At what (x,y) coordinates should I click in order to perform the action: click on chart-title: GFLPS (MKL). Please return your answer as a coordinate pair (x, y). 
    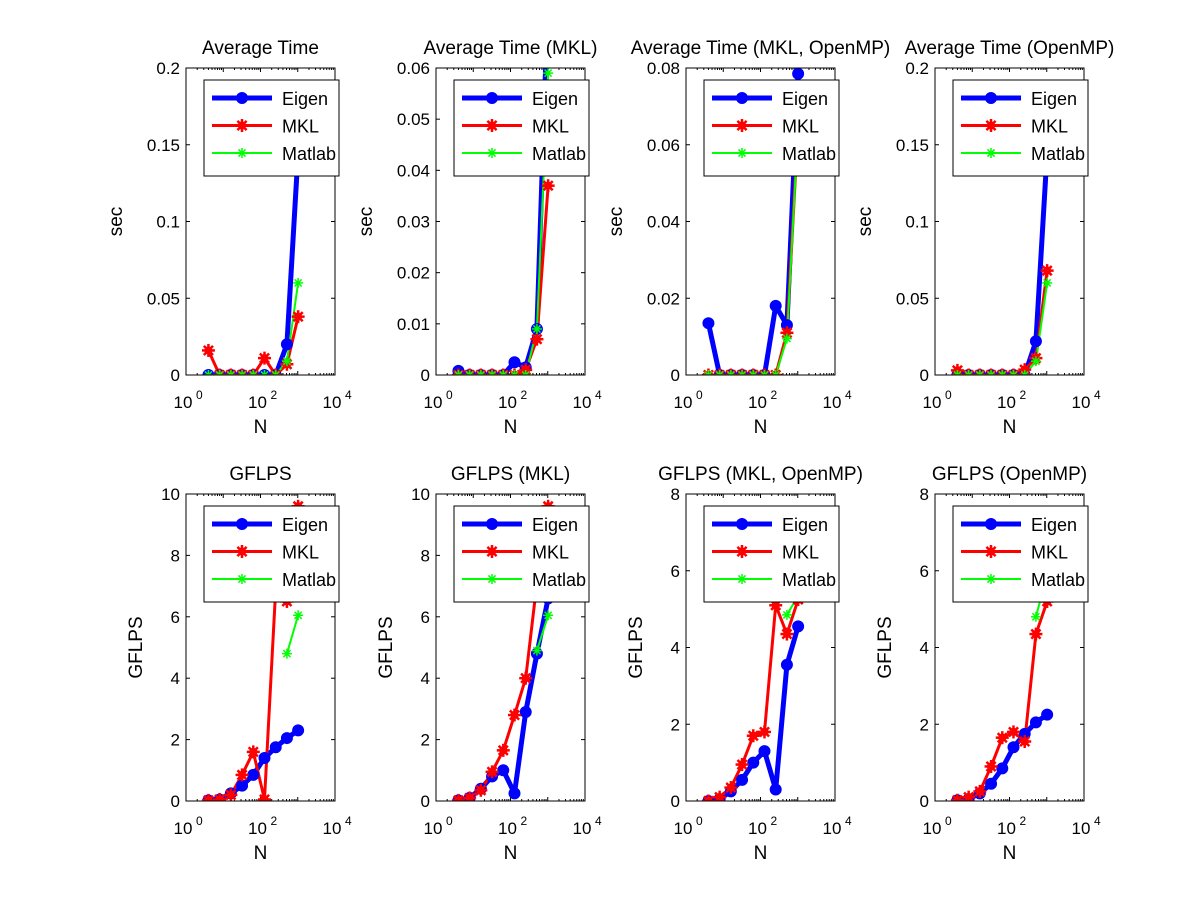
    Looking at the image, I should click on (510, 474).